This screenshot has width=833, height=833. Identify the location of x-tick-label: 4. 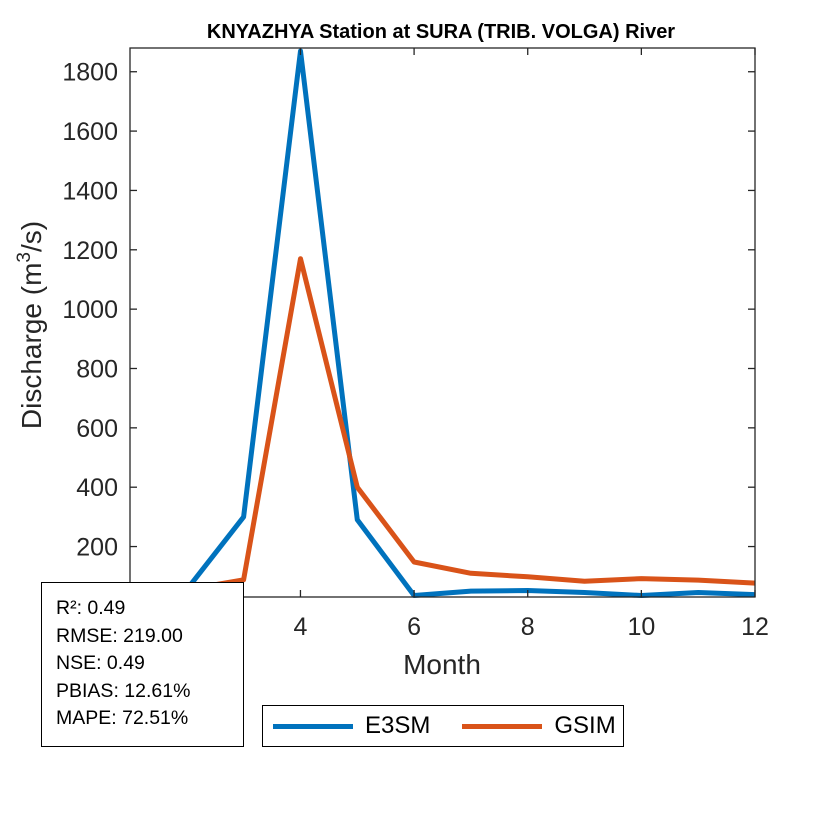
(301, 627).